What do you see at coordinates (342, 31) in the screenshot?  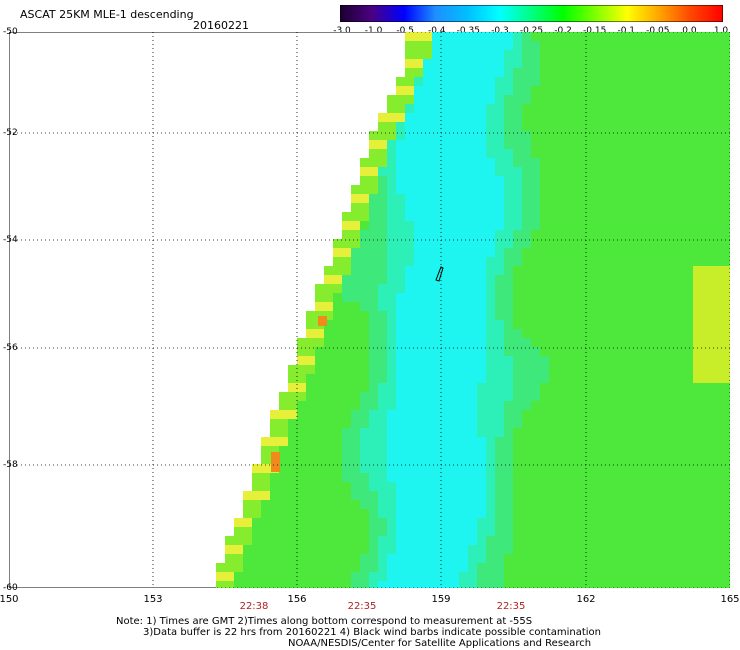 I see `color-scale-label: -3.0` at bounding box center [342, 31].